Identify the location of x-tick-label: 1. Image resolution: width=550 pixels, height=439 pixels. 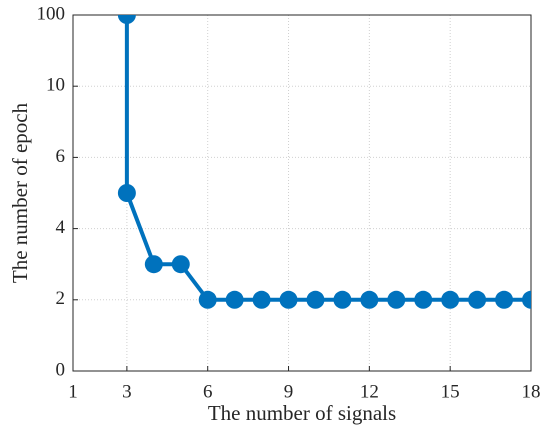
(73, 391).